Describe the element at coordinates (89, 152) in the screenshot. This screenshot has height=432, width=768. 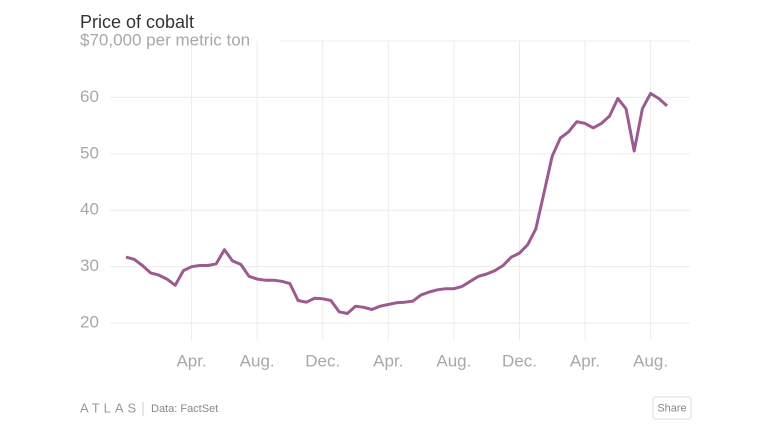
I see `y-tick-label: 50` at that location.